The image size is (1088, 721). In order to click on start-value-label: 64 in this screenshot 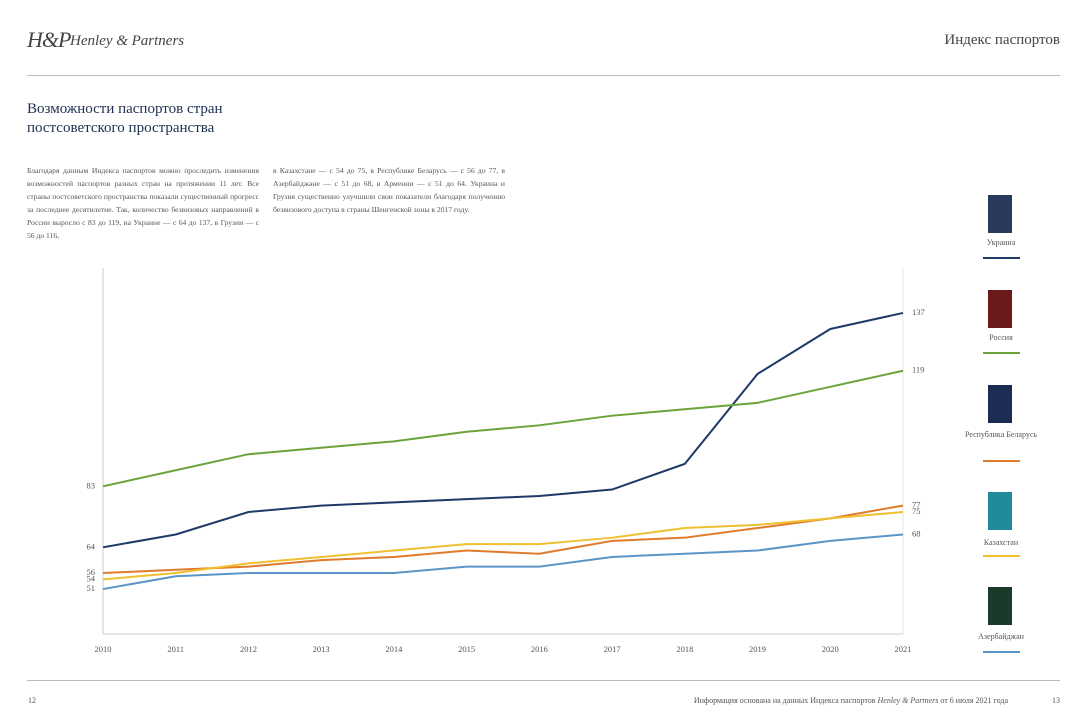, I will do `click(91, 546)`.